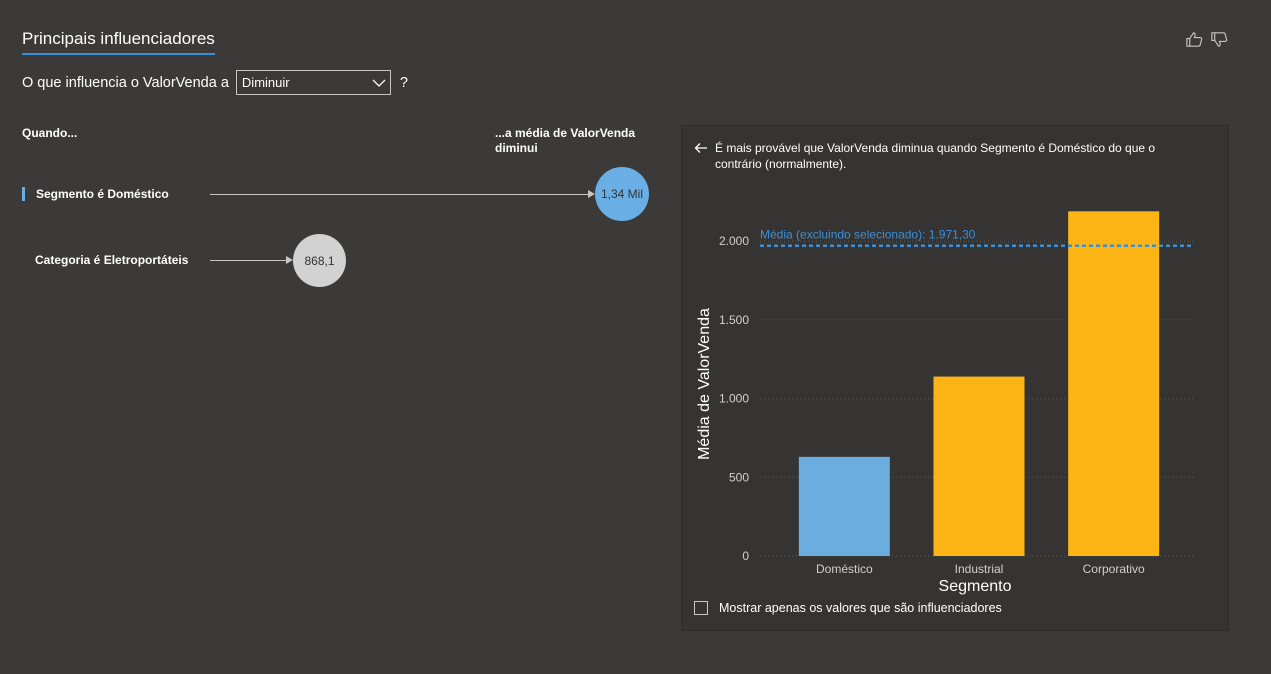  What do you see at coordinates (701, 608) in the screenshot?
I see `only-influencers-checkbox` at bounding box center [701, 608].